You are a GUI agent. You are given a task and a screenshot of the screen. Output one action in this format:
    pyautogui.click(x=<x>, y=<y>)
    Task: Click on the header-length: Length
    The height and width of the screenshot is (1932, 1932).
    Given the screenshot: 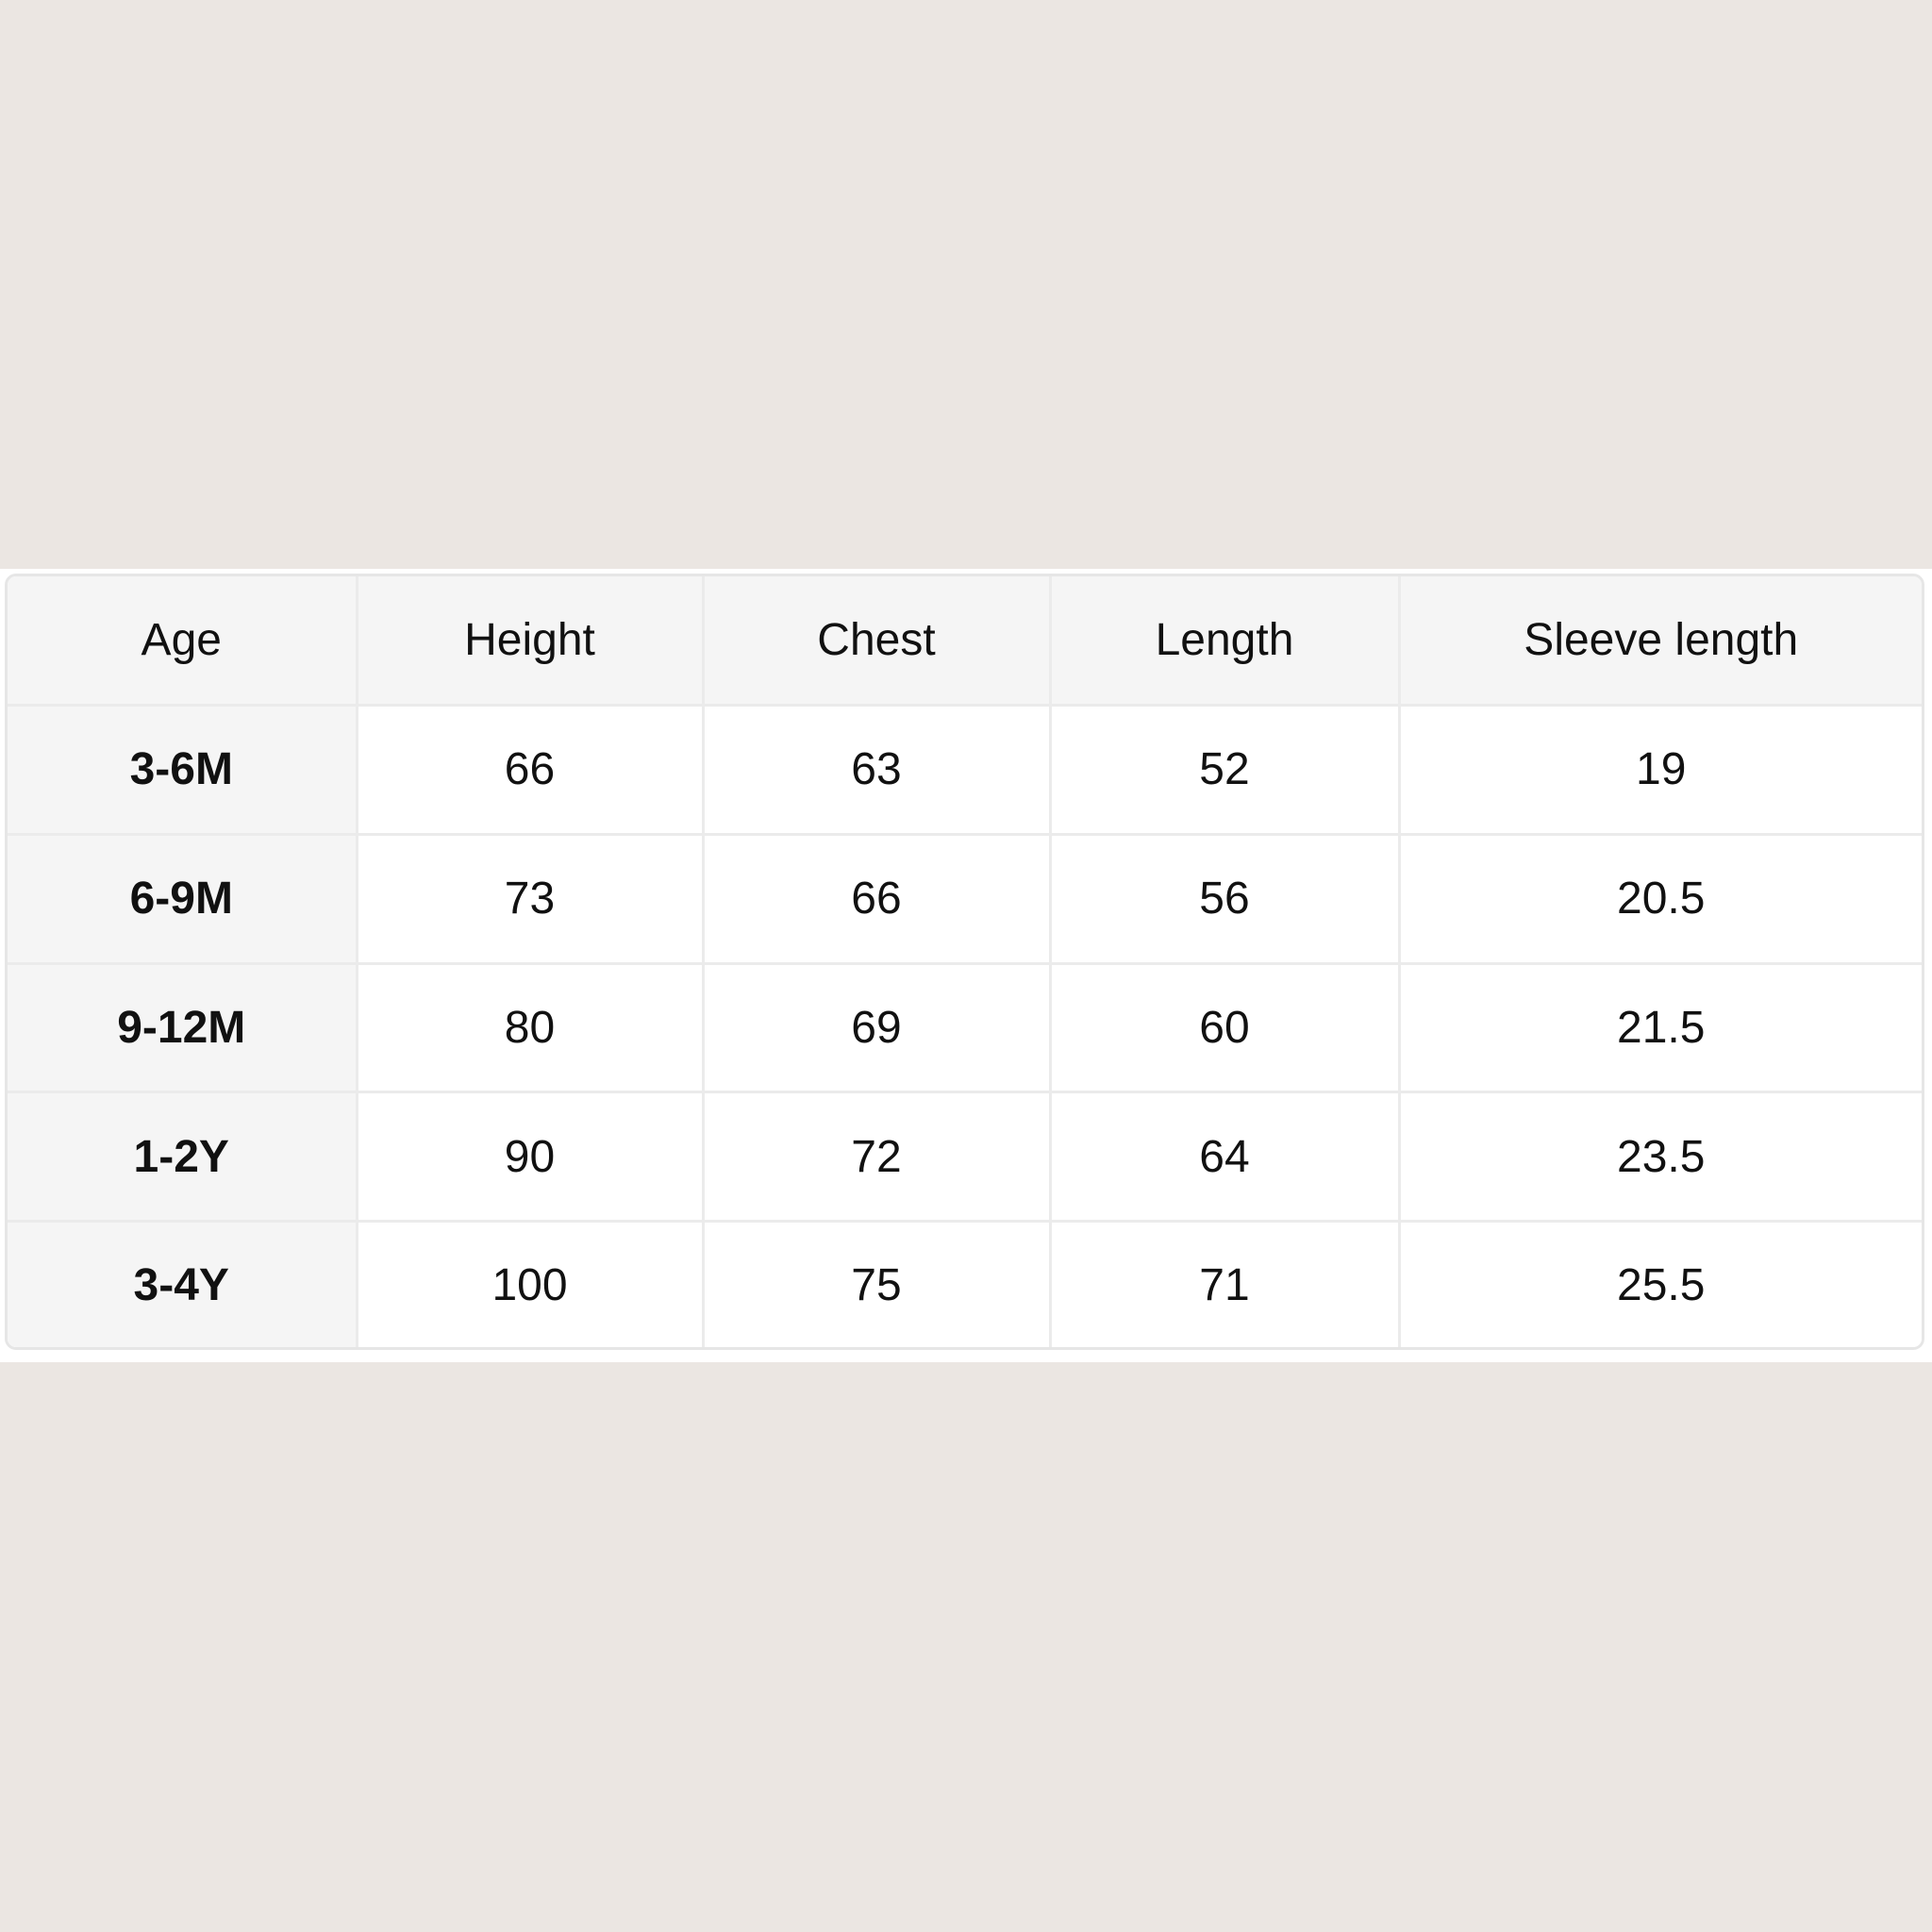 What is the action you would take?
    pyautogui.click(x=1224, y=642)
    